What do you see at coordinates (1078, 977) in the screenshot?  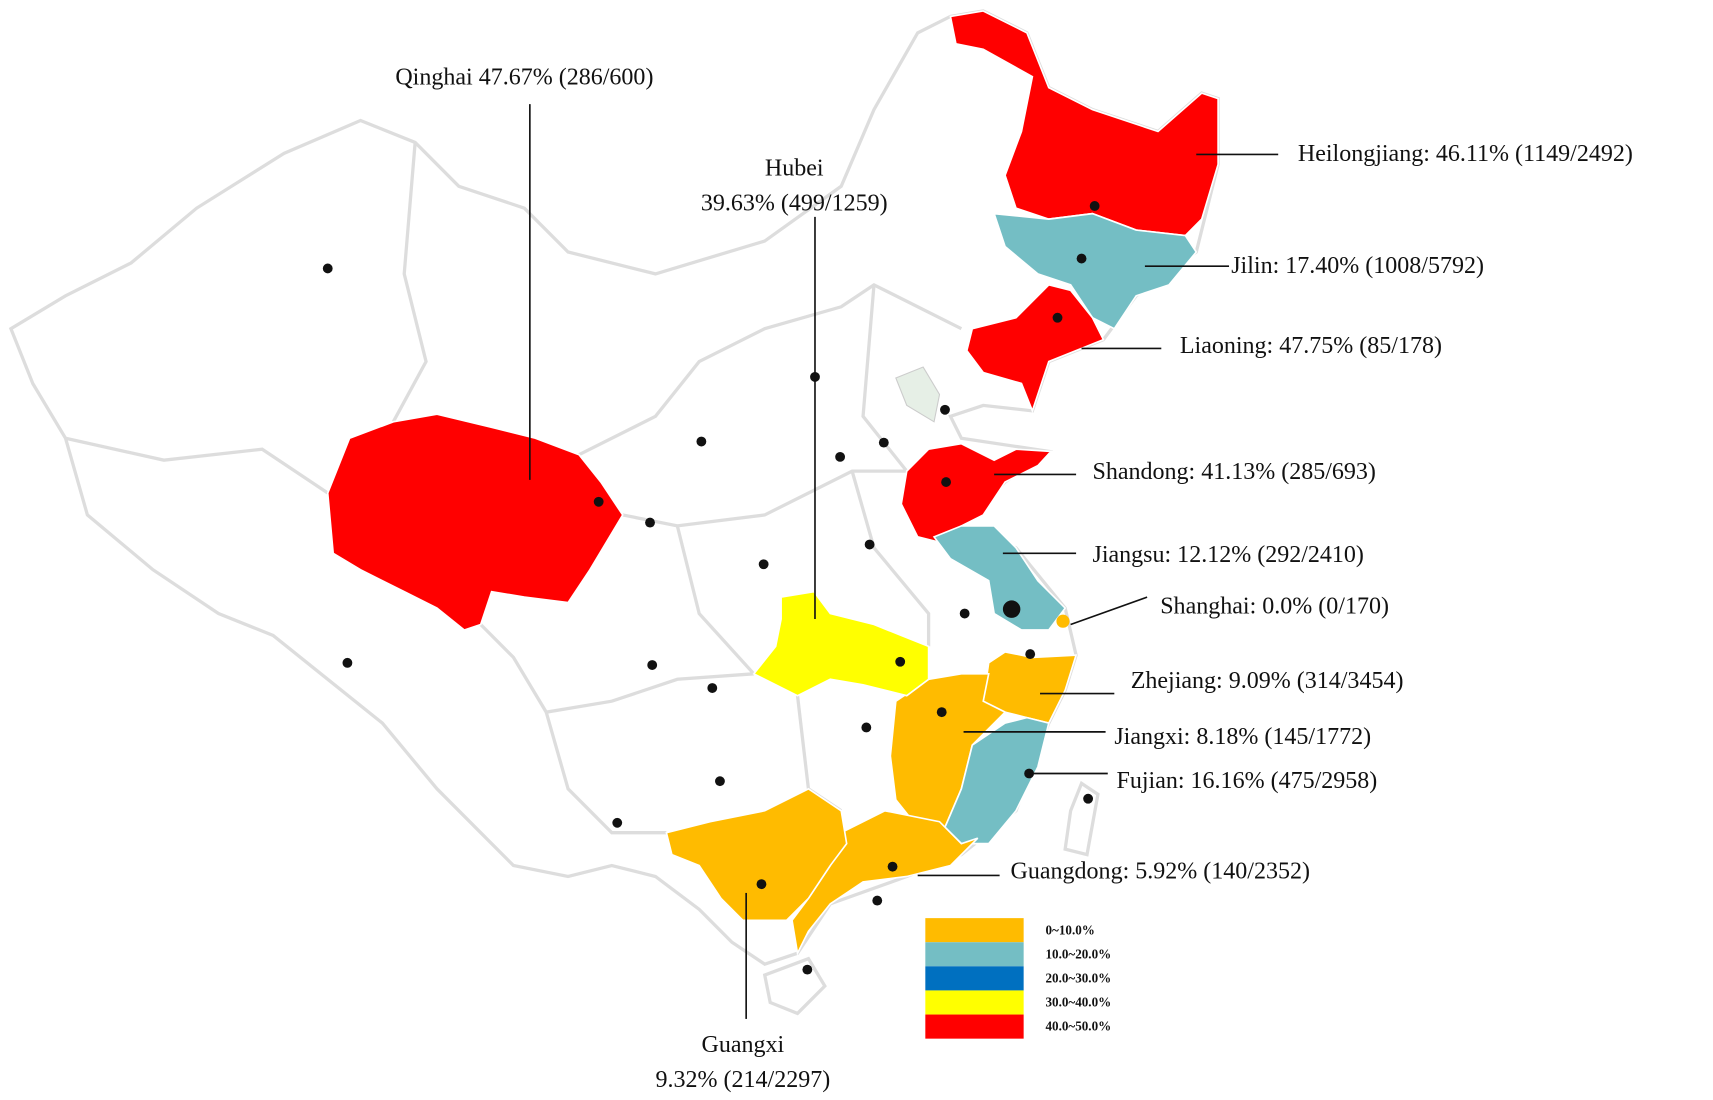 I see `legend-label: 20.0~30.0%` at bounding box center [1078, 977].